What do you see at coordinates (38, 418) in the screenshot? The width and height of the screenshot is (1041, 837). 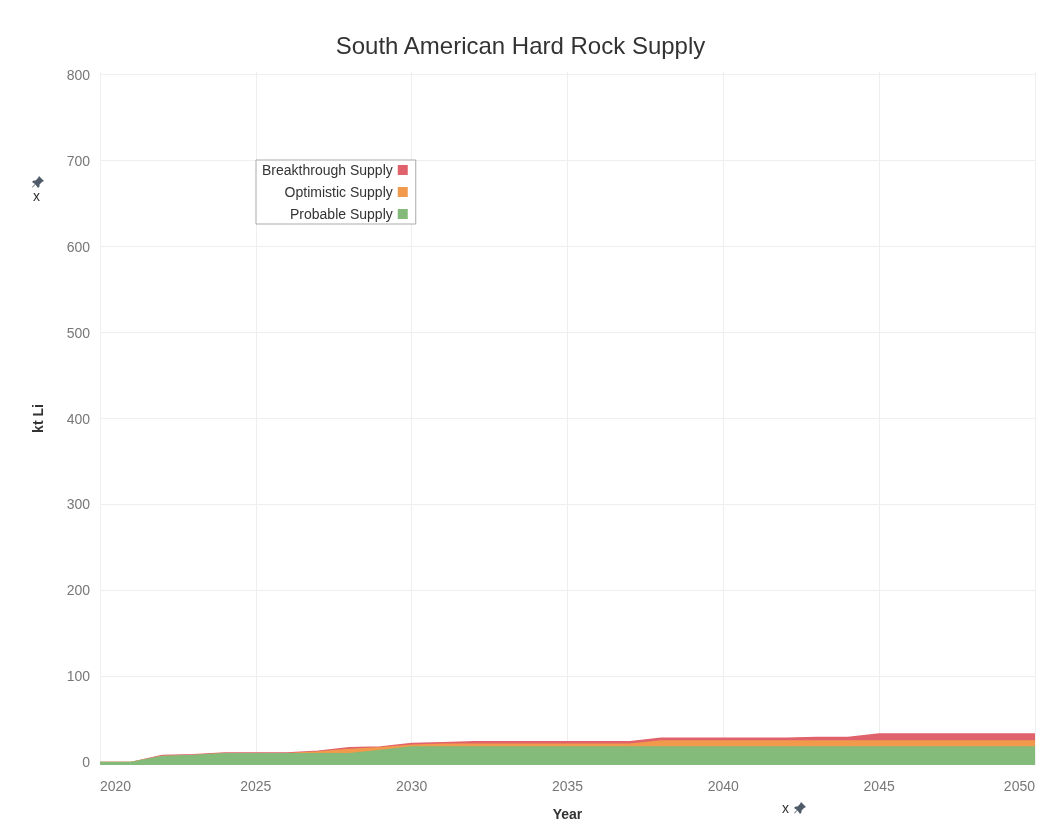 I see `y-axis-title: kt Li` at bounding box center [38, 418].